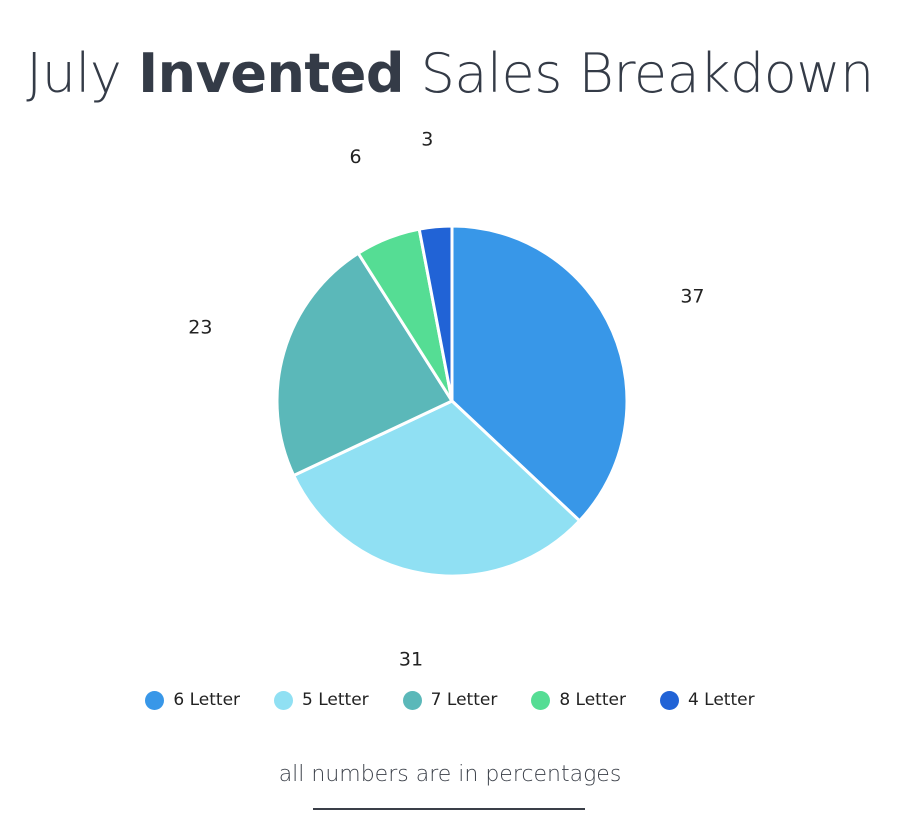 This screenshot has height=817, width=900. I want to click on data-label-6-letter: 37, so click(692, 296).